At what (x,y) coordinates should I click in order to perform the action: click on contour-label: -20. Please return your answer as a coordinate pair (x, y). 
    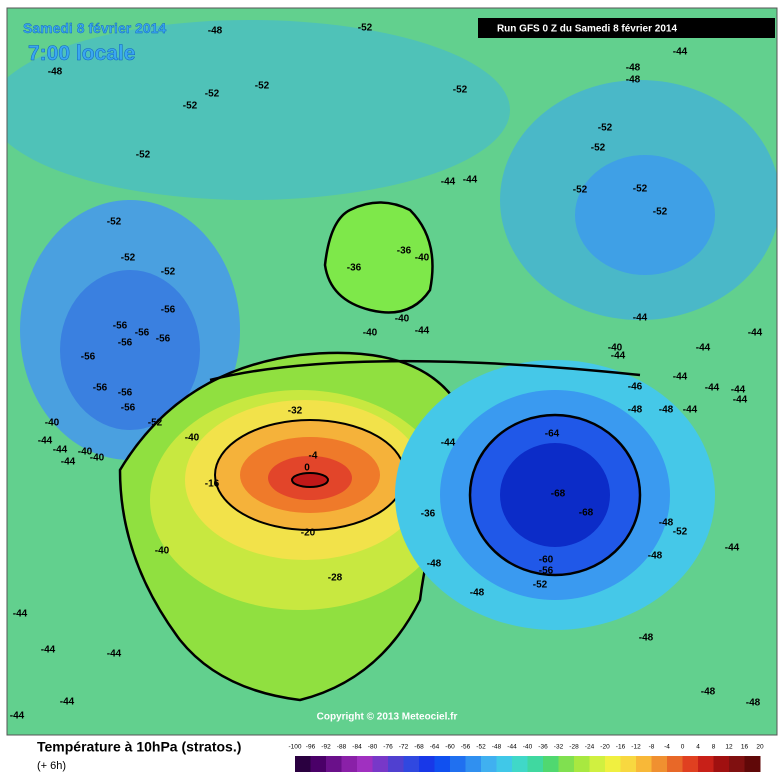
    Looking at the image, I should click on (308, 533).